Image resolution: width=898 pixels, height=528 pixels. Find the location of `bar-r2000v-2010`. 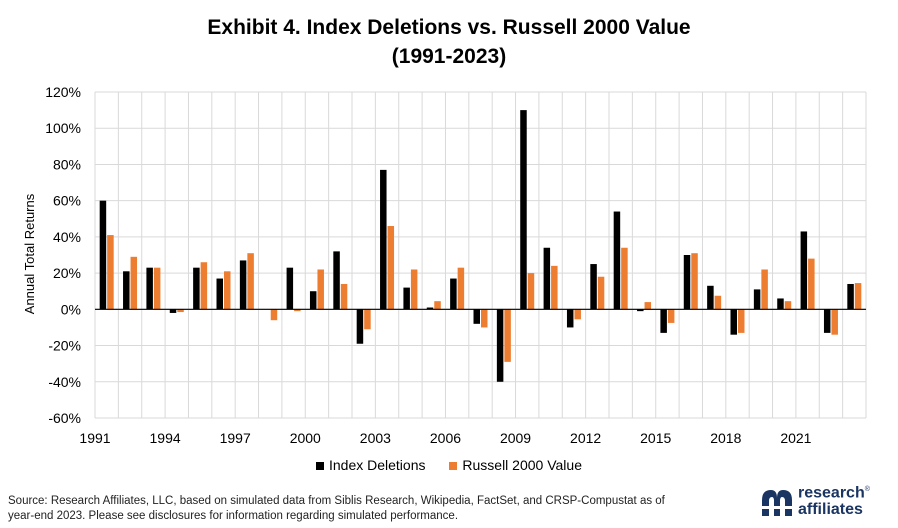

bar-r2000v-2010 is located at coordinates (554, 287).